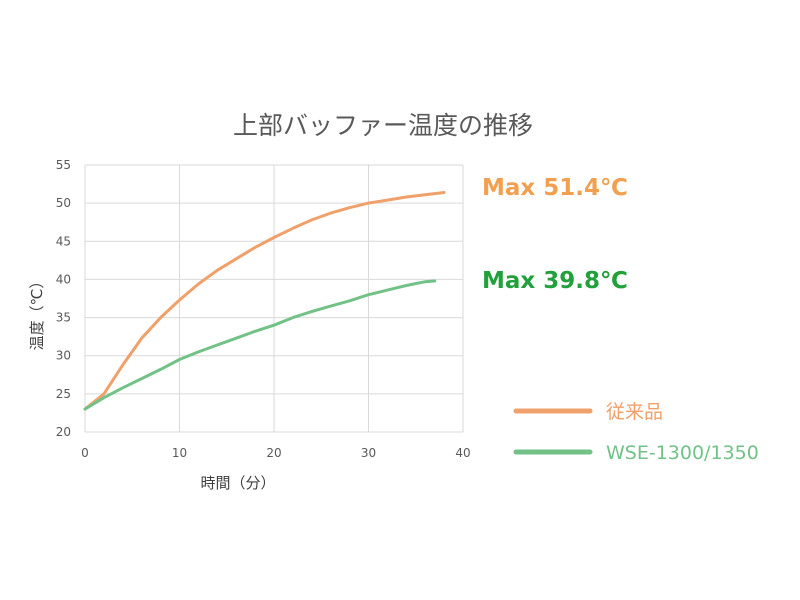  What do you see at coordinates (555, 188) in the screenshot?
I see `max-annotation-conventional: Max 51.4℃` at bounding box center [555, 188].